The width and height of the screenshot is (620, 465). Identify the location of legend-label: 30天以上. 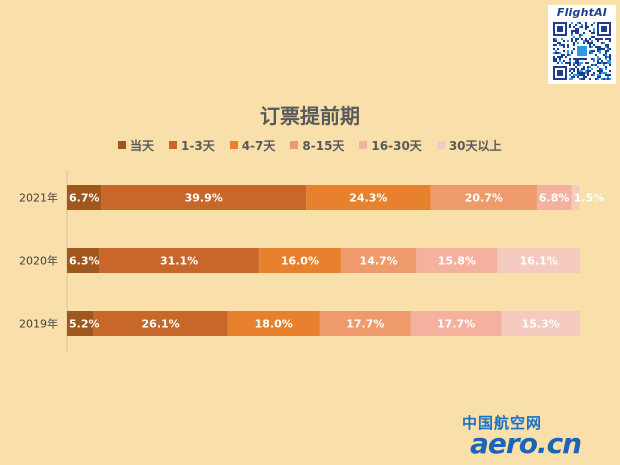
(475, 145).